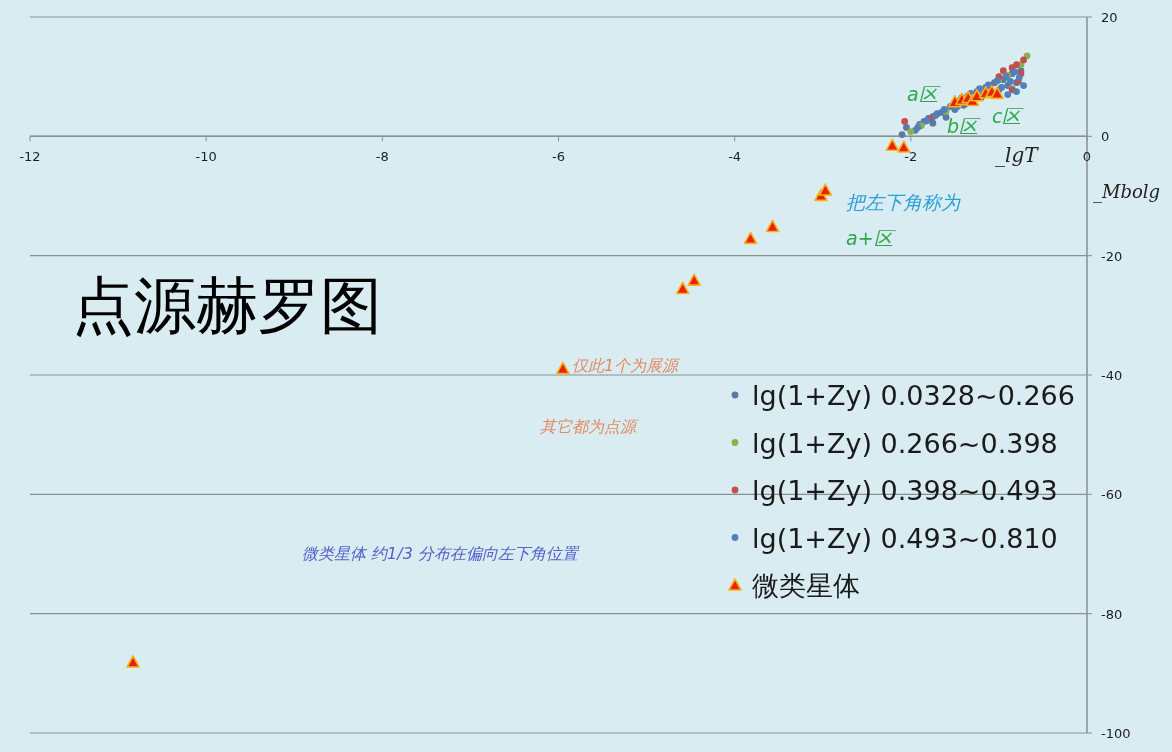 The height and width of the screenshot is (752, 1172). Describe the element at coordinates (1112, 614) in the screenshot. I see `y-tick-label: -80` at that location.